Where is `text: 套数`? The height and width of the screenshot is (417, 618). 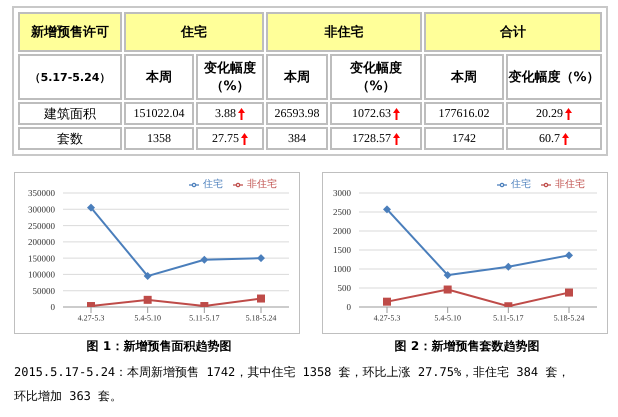
text: 套数 is located at coordinates (70, 138).